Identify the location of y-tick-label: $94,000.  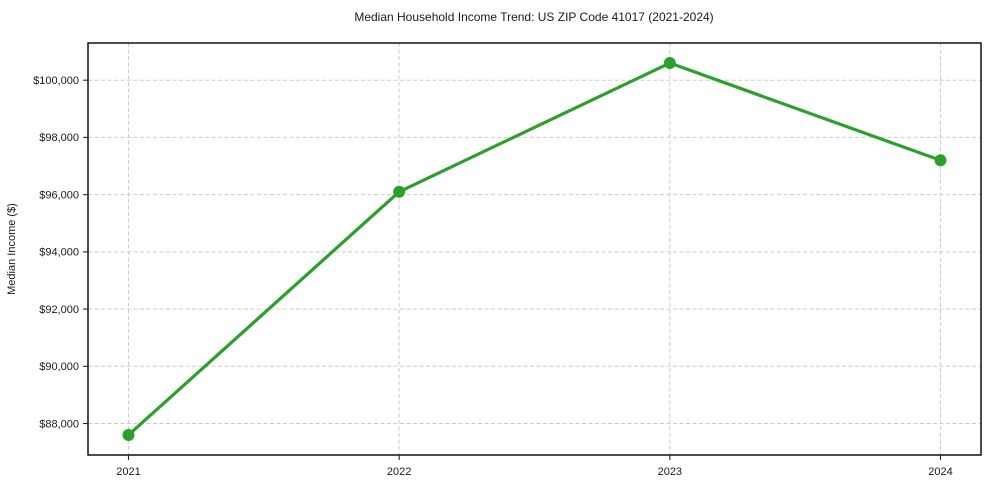
(59, 253).